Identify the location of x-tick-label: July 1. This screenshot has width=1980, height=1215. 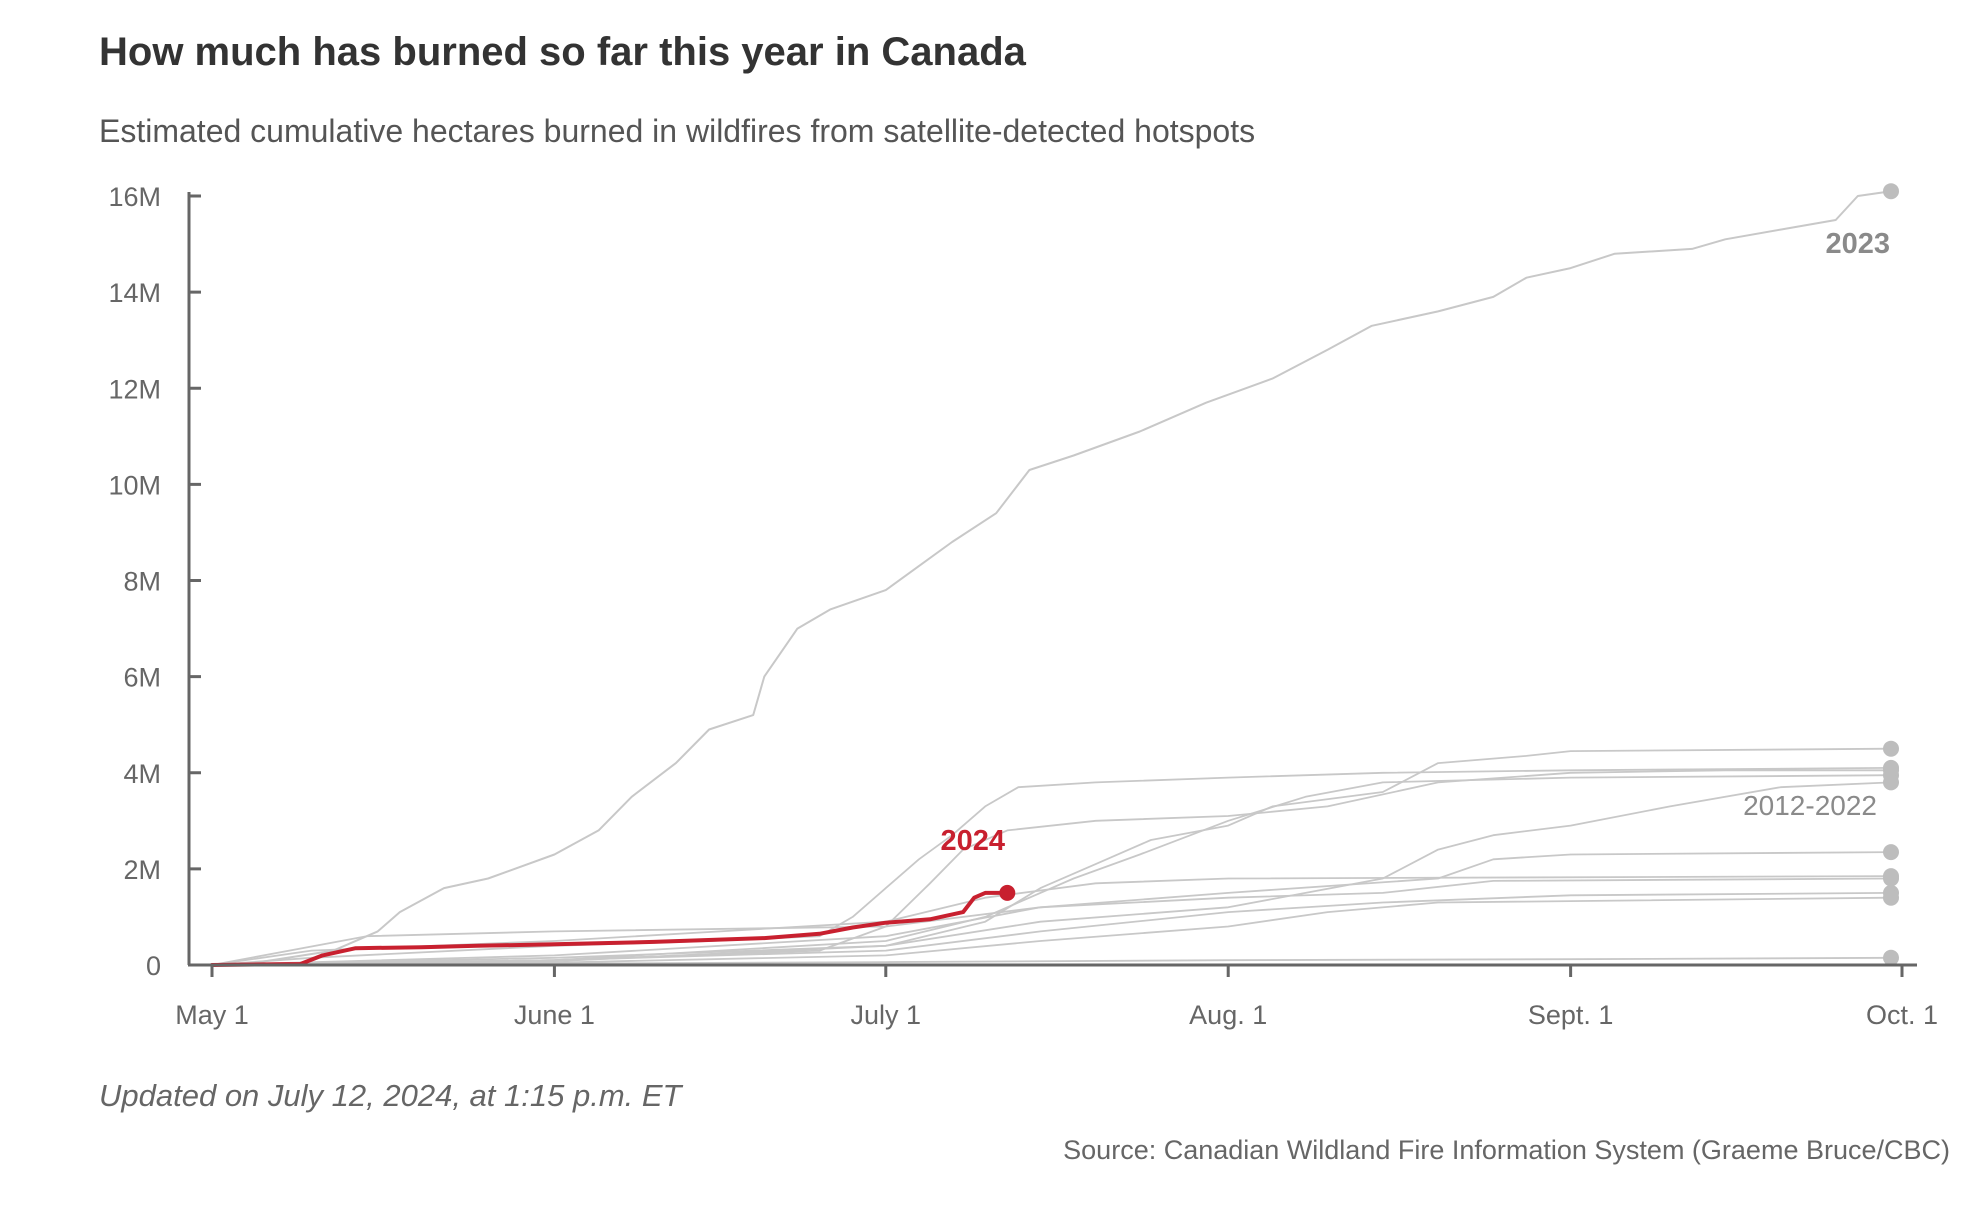
(886, 1015).